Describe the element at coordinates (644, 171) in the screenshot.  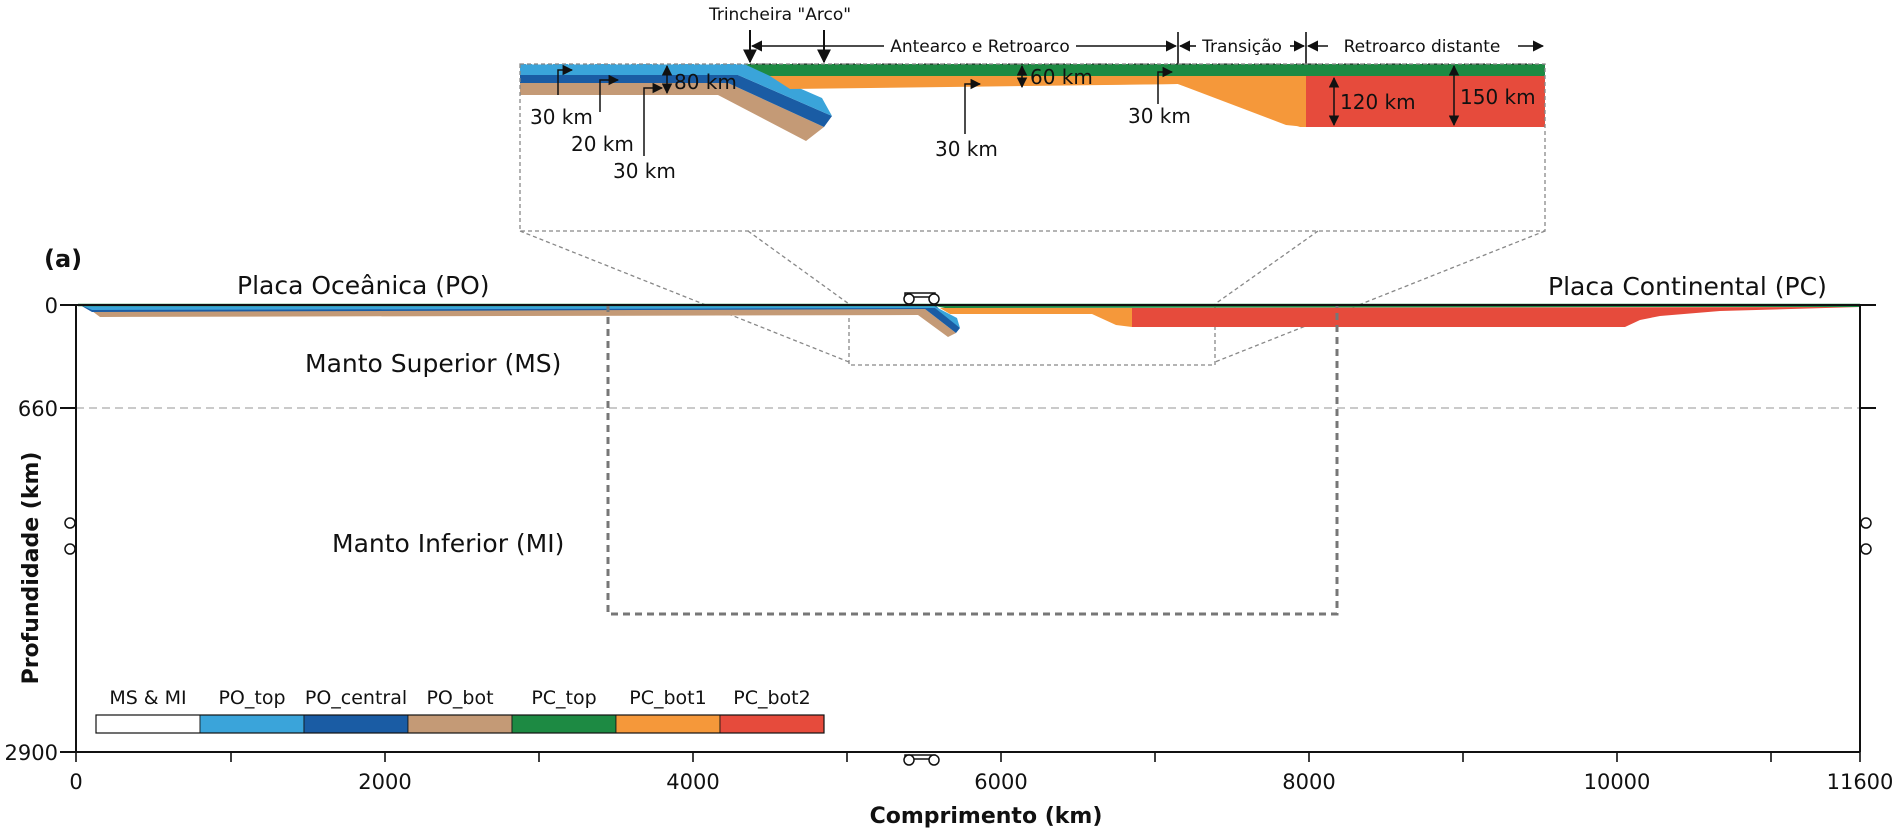
I see `po-bot-thickness: 30 km` at that location.